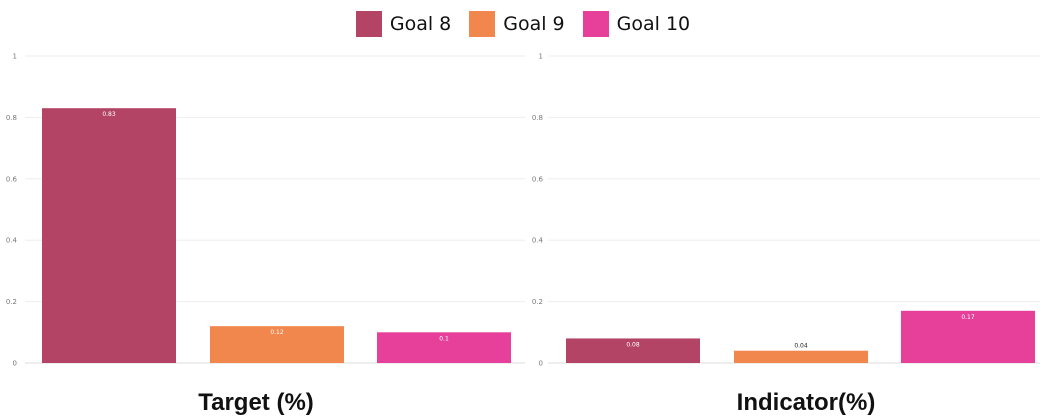 The height and width of the screenshot is (416, 1046). Describe the element at coordinates (968, 317) in the screenshot. I see `data-label: 0.17` at that location.